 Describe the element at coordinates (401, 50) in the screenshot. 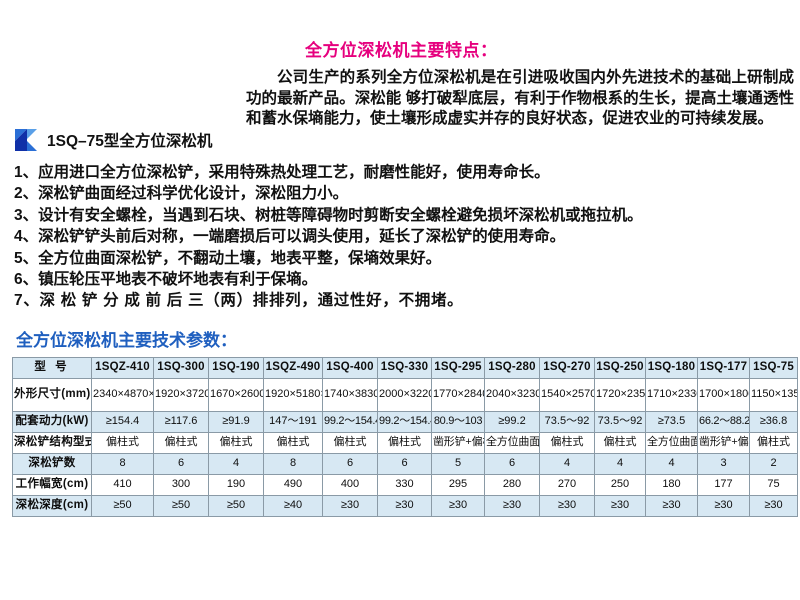

I see `feature-section-title: 全方位深松机主要特点：` at that location.